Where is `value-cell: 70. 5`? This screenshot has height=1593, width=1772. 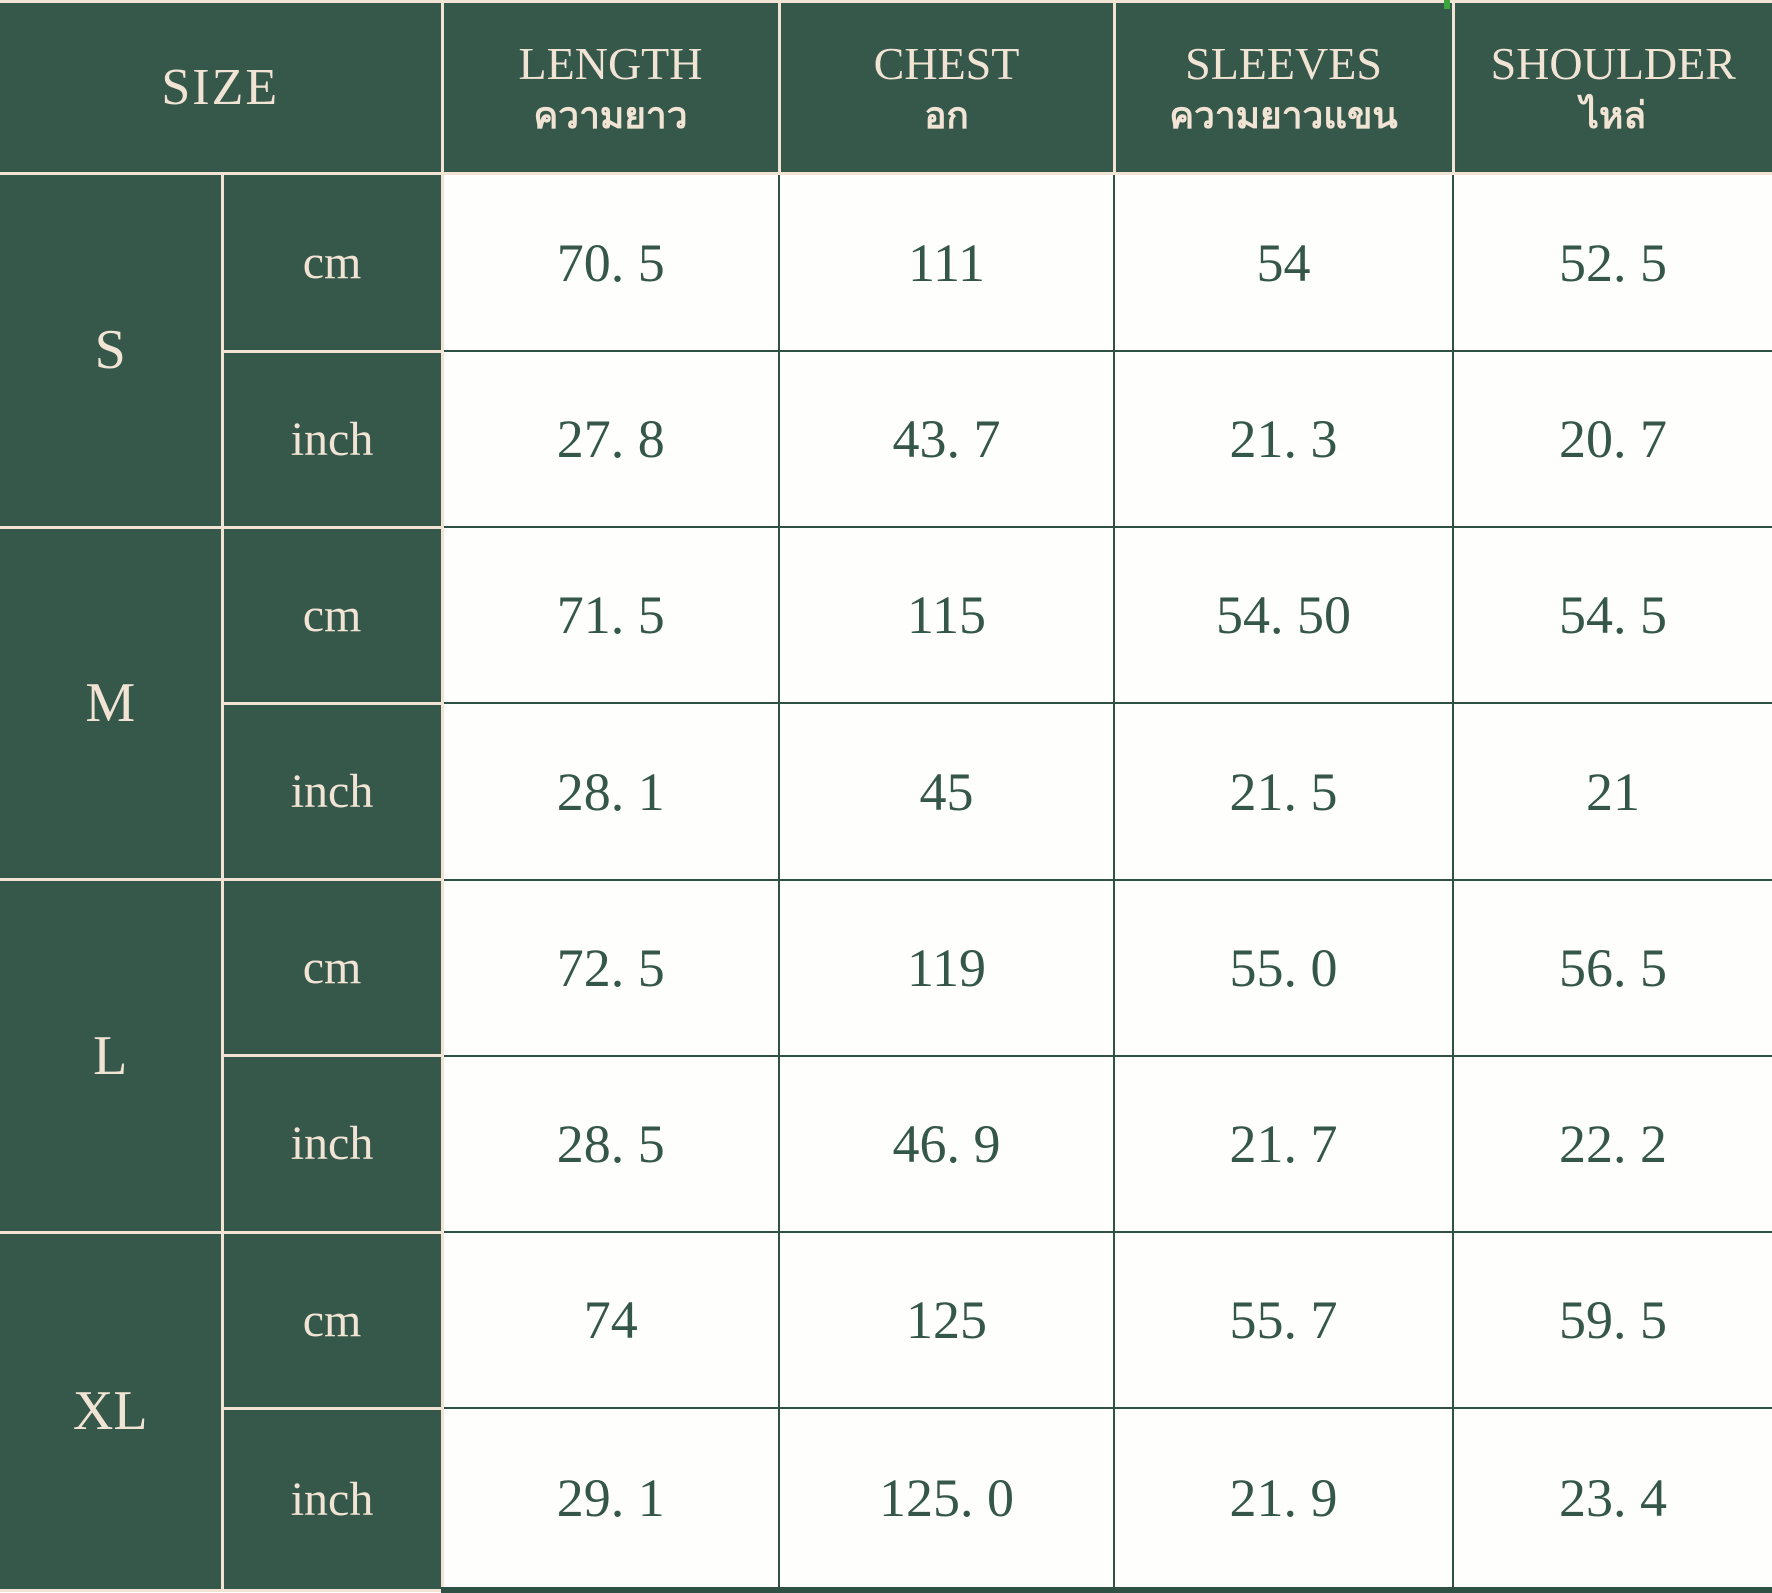 value-cell: 70. 5 is located at coordinates (611, 262).